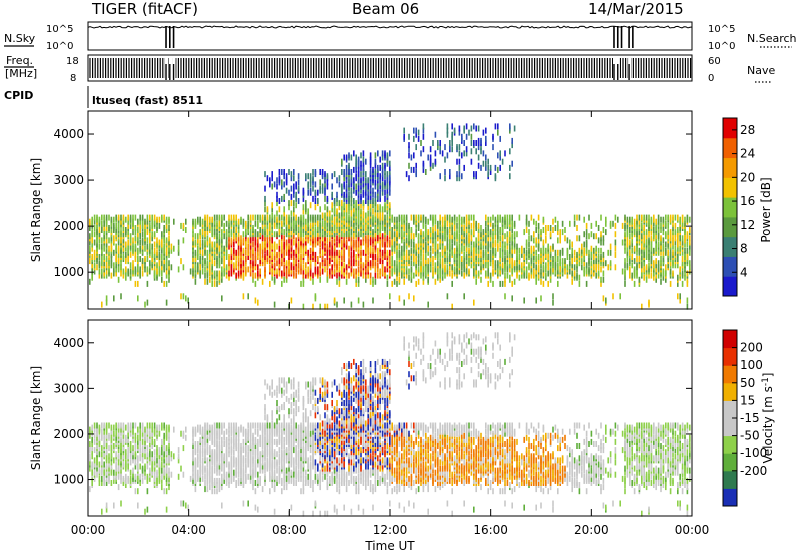  What do you see at coordinates (747, 177) in the screenshot?
I see `power-colorbar-tick-label: 20` at bounding box center [747, 177].